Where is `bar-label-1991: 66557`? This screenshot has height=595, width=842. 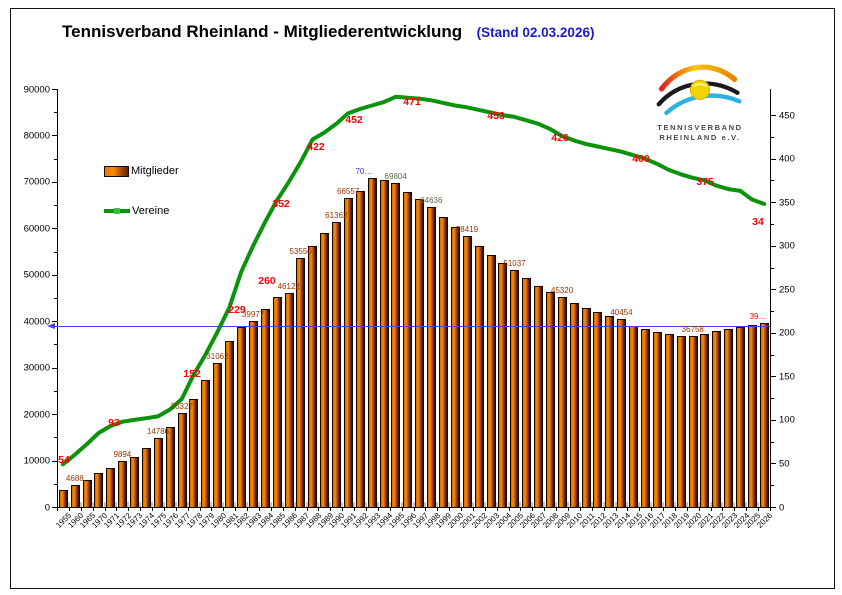 bar-label-1991: 66557 is located at coordinates (348, 191).